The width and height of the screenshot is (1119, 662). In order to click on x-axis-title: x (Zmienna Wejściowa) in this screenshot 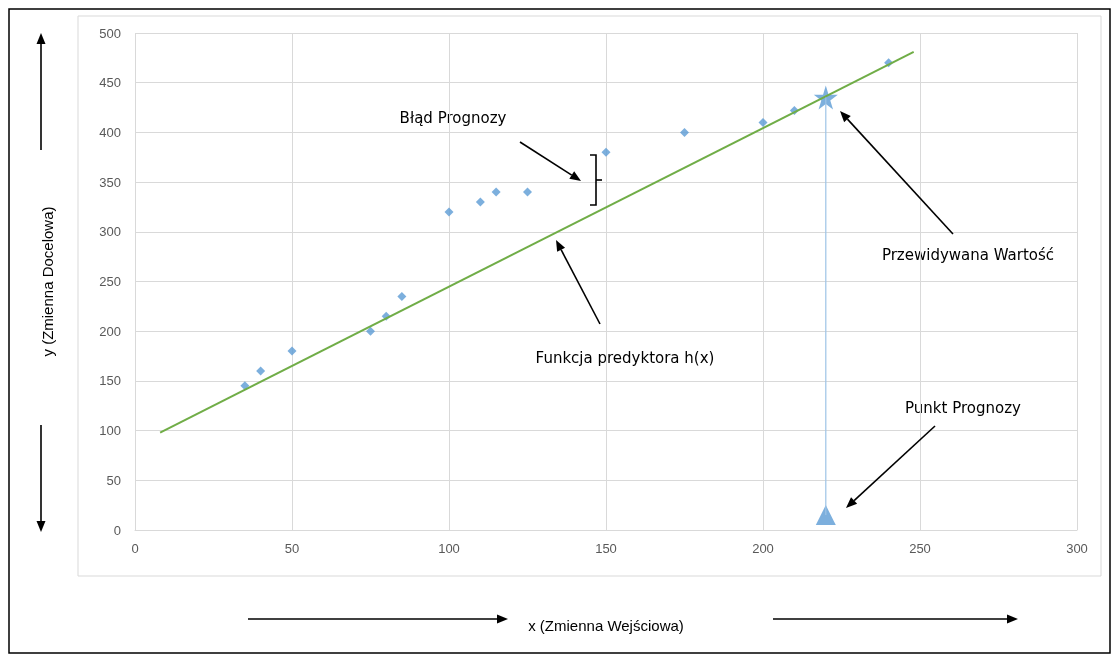, I will do `click(606, 625)`.